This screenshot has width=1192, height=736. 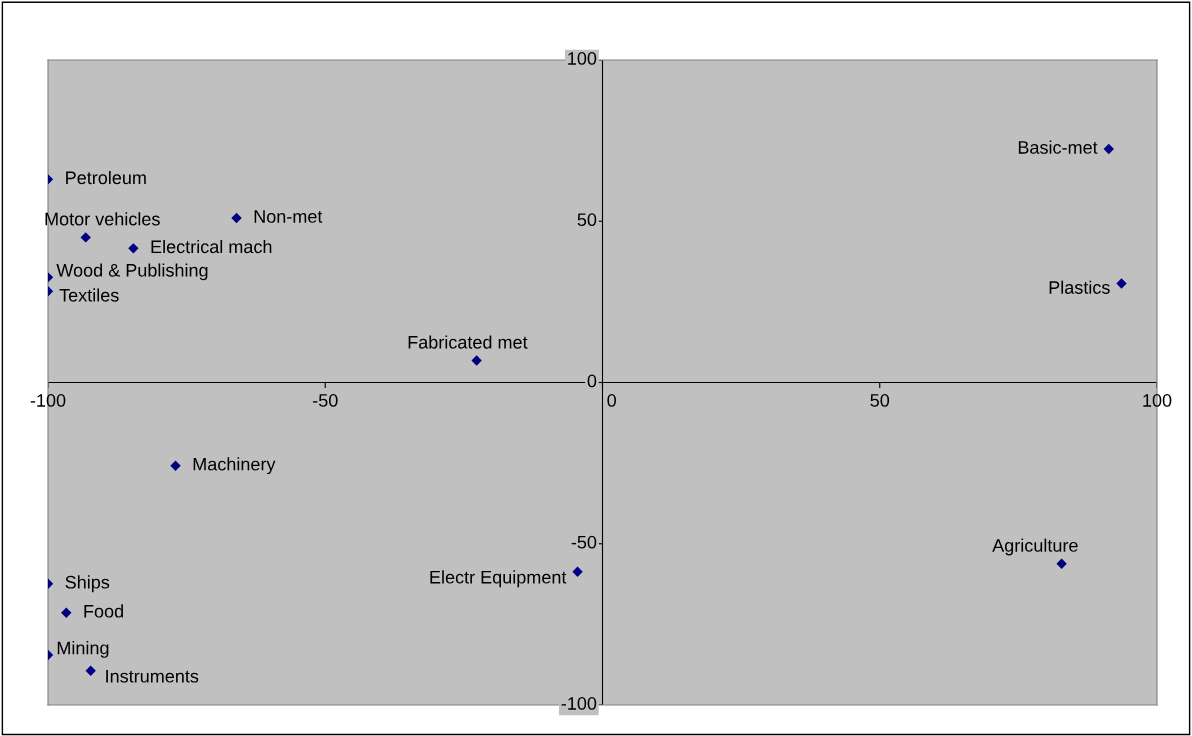 I want to click on annotation: Ships, so click(x=87, y=584).